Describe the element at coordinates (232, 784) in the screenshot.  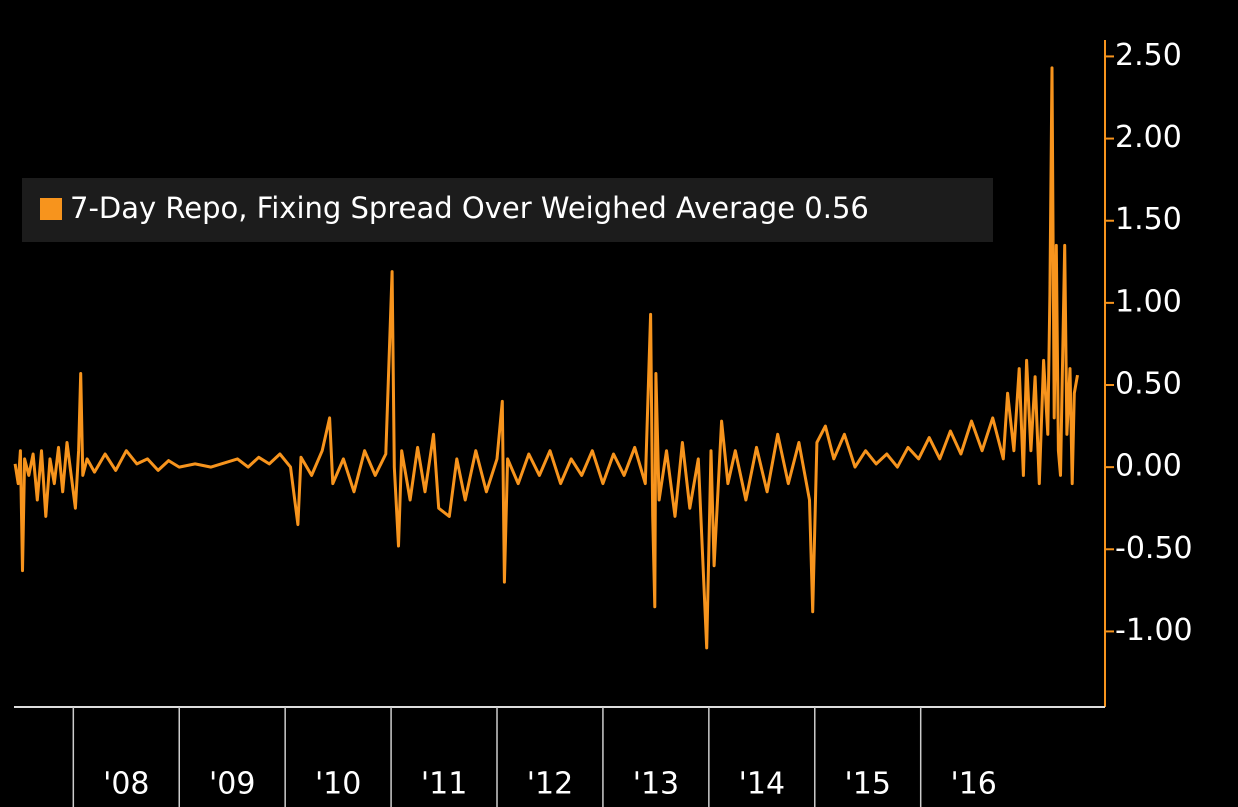
I see `x-tick-label: '09` at that location.